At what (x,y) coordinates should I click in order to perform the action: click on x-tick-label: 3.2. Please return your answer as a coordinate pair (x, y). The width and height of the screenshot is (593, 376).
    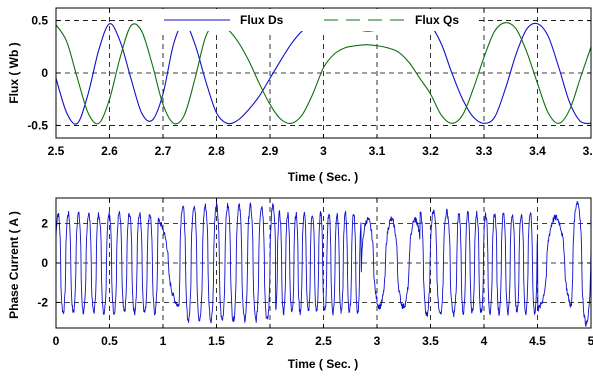
    Looking at the image, I should click on (430, 151).